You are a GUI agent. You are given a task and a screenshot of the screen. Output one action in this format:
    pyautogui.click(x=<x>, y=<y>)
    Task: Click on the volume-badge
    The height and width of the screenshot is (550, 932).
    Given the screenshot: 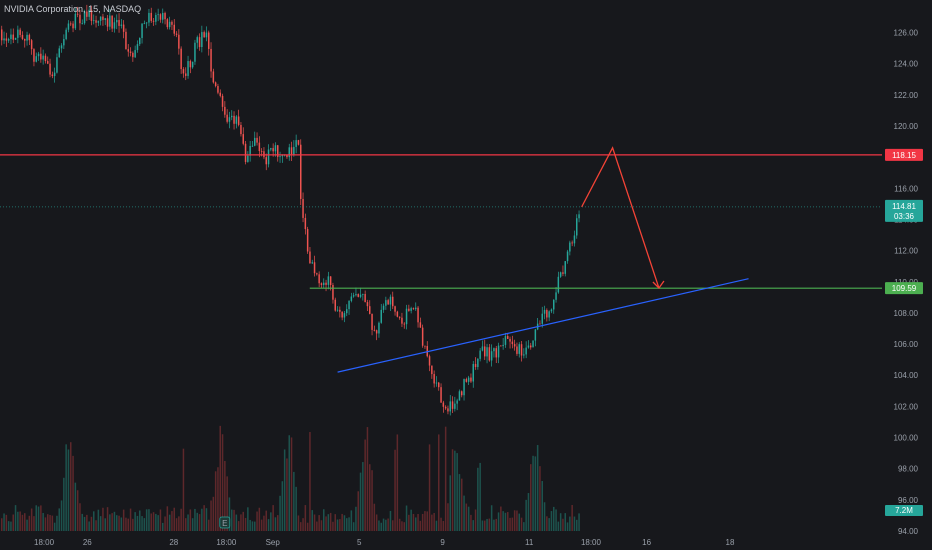 What is the action you would take?
    pyautogui.click(x=904, y=510)
    